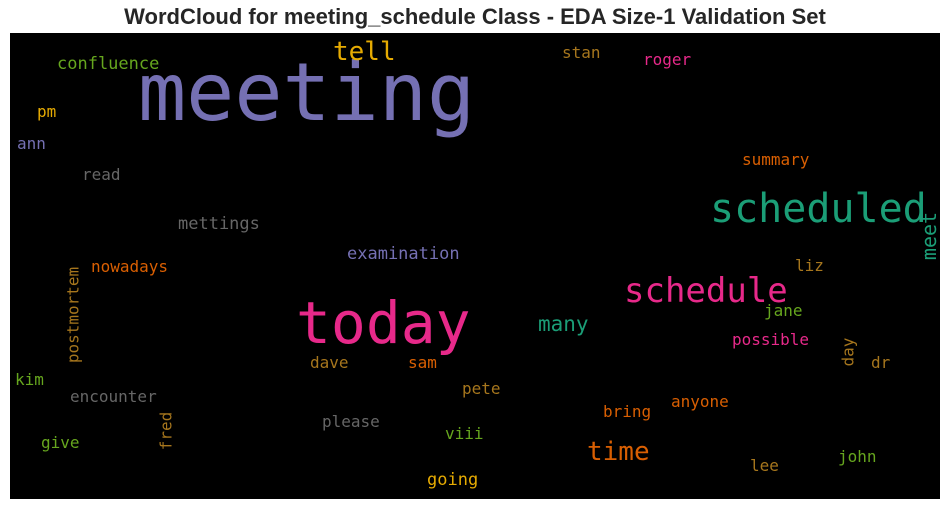 The height and width of the screenshot is (511, 950). Describe the element at coordinates (929, 236) in the screenshot. I see `word-meet: meet` at that location.